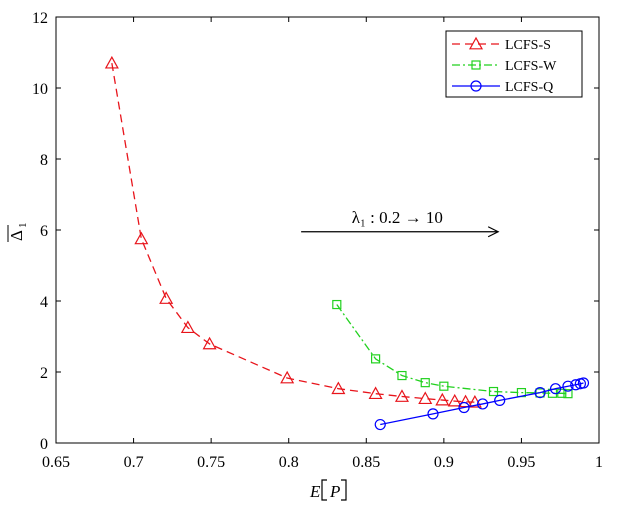  What do you see at coordinates (289, 462) in the screenshot?
I see `x-tick-label: 0.8` at bounding box center [289, 462].